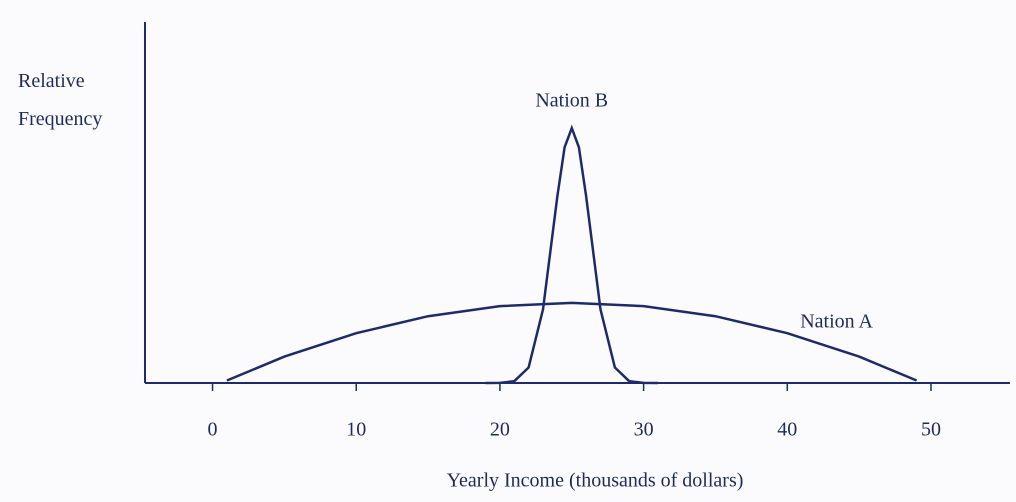 The width and height of the screenshot is (1016, 502). I want to click on series-label: Nation B, so click(571, 101).